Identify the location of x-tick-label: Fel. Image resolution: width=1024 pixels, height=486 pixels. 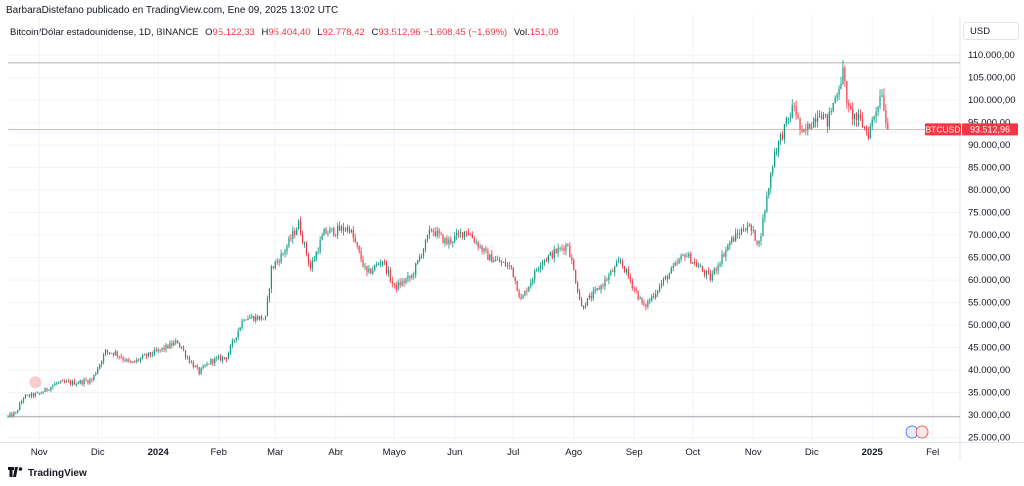
(932, 452).